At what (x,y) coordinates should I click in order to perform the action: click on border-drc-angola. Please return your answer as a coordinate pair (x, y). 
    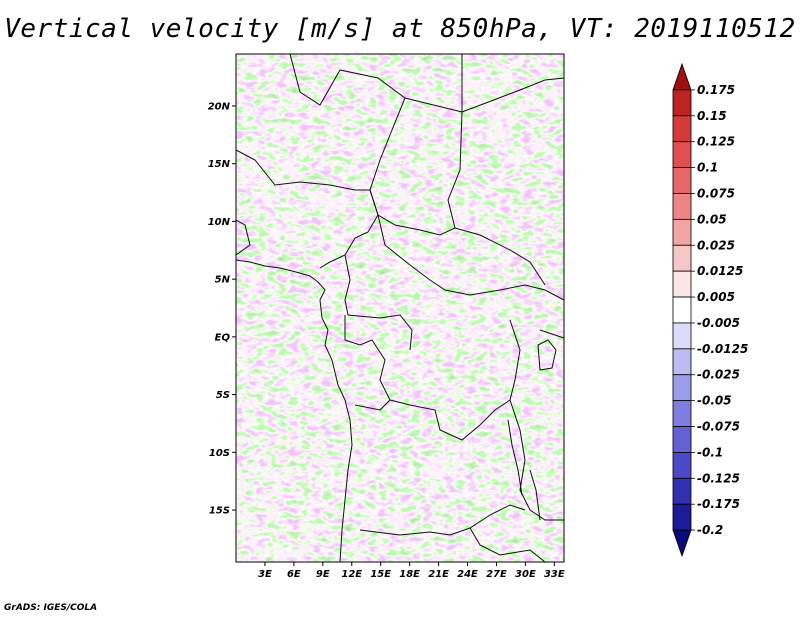
    Looking at the image, I should click on (450, 420).